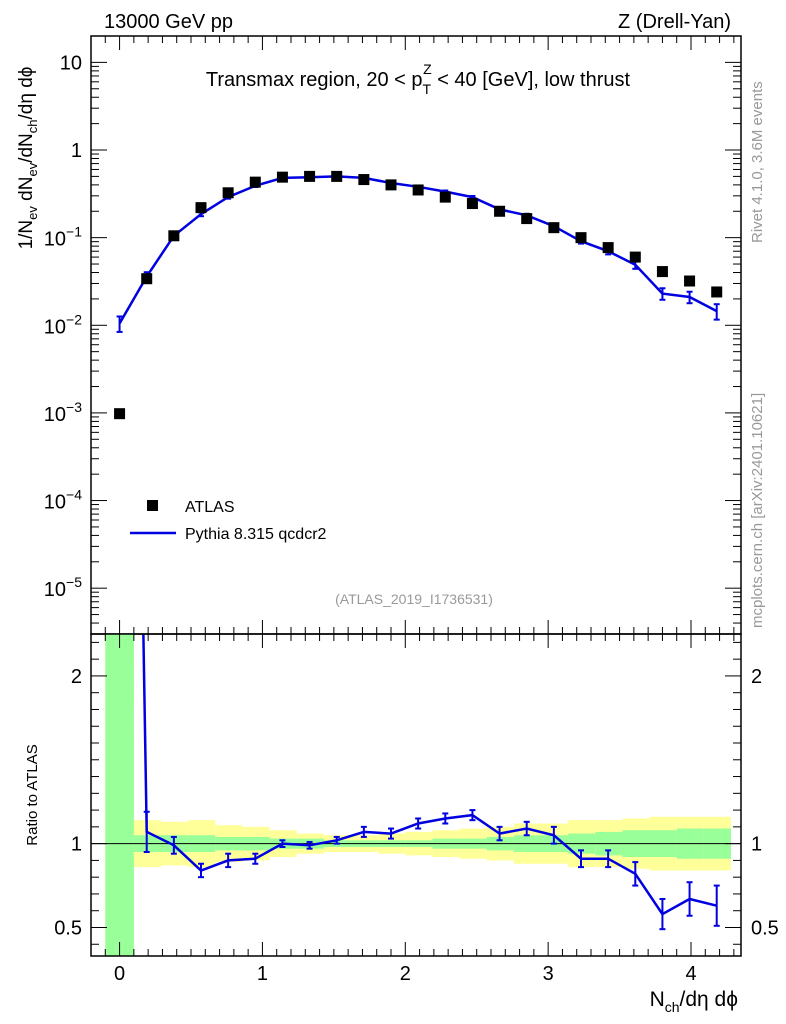 The width and height of the screenshot is (786, 1024). Describe the element at coordinates (210, 507) in the screenshot. I see `legend-atlas-label: ATLAS` at that location.